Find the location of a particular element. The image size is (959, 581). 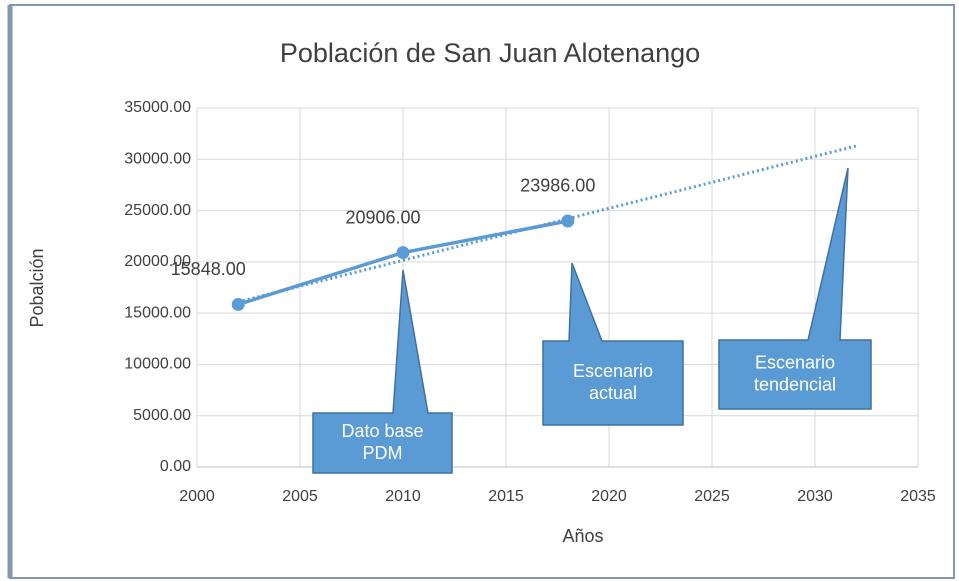

data-label: 23986.00 is located at coordinates (557, 186).